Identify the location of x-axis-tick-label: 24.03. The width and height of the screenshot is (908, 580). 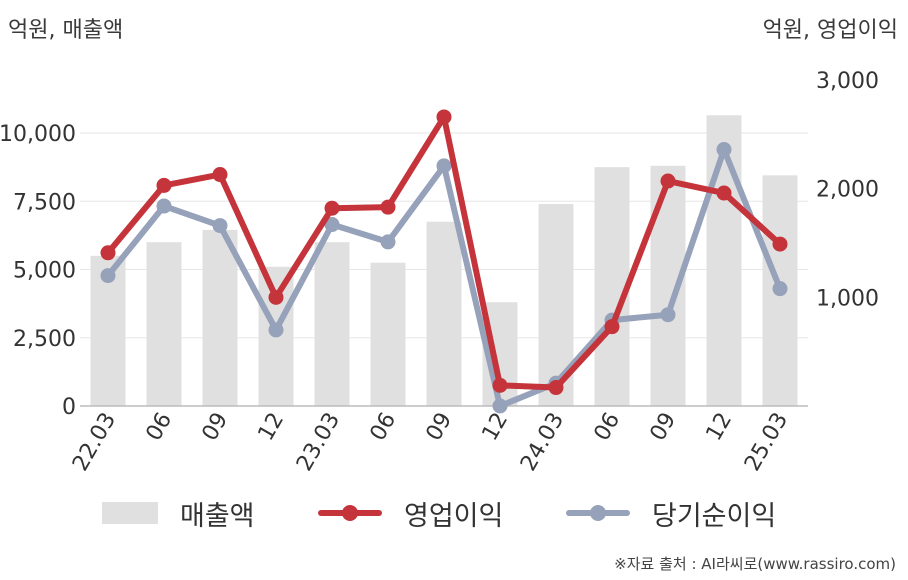
(542, 442).